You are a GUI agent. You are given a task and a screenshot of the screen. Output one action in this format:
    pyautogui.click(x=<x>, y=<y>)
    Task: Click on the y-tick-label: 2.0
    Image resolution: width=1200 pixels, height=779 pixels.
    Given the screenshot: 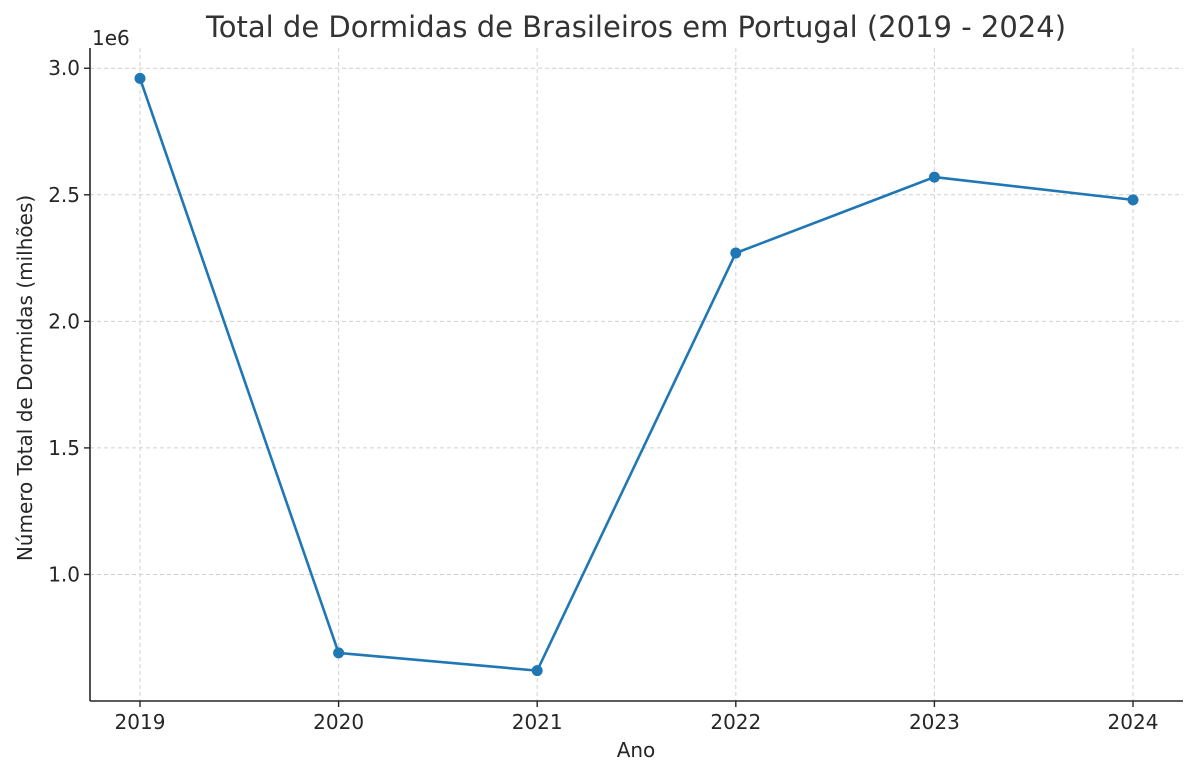 What is the action you would take?
    pyautogui.click(x=64, y=321)
    